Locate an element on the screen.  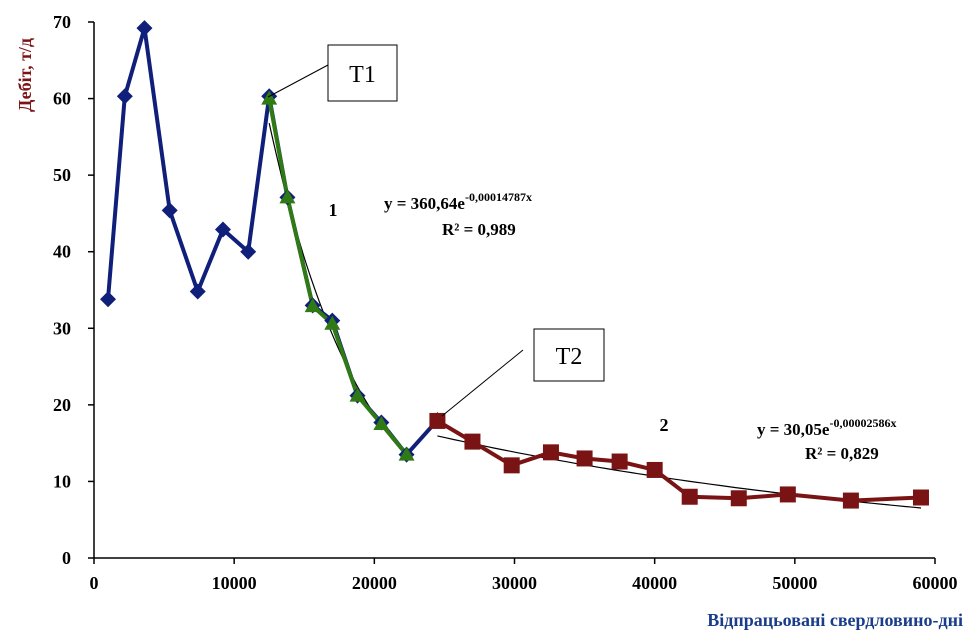
trendline-2-equation-exponent: -0,00002586x is located at coordinates (862, 423).